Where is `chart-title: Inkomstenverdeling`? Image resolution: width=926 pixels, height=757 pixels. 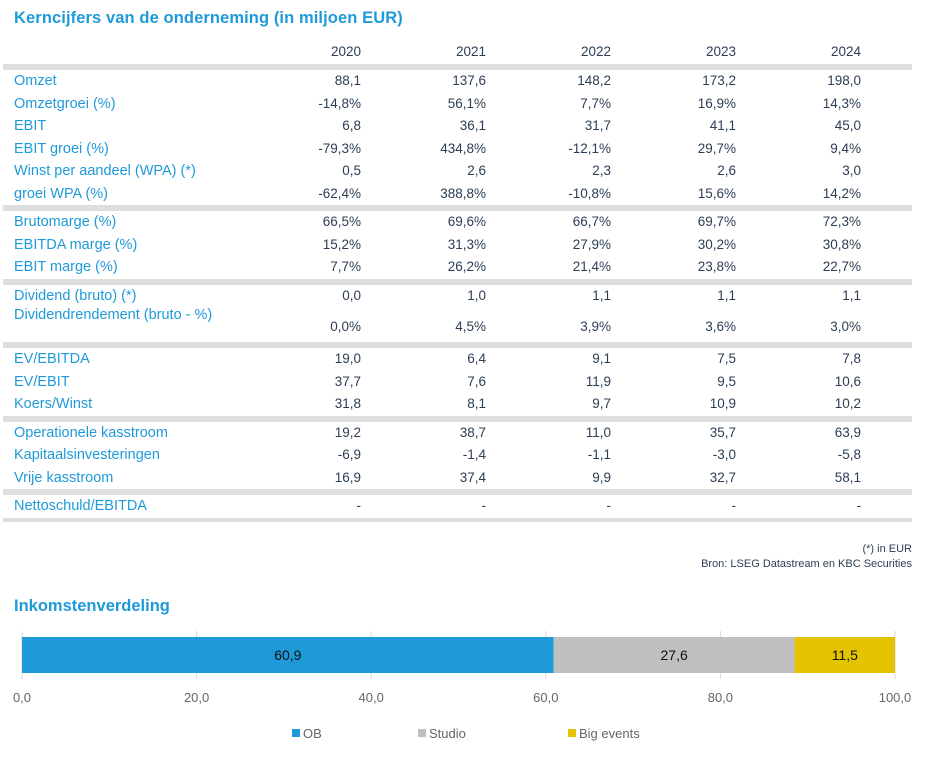
chart-title: Inkomstenverdeling is located at coordinates (92, 606).